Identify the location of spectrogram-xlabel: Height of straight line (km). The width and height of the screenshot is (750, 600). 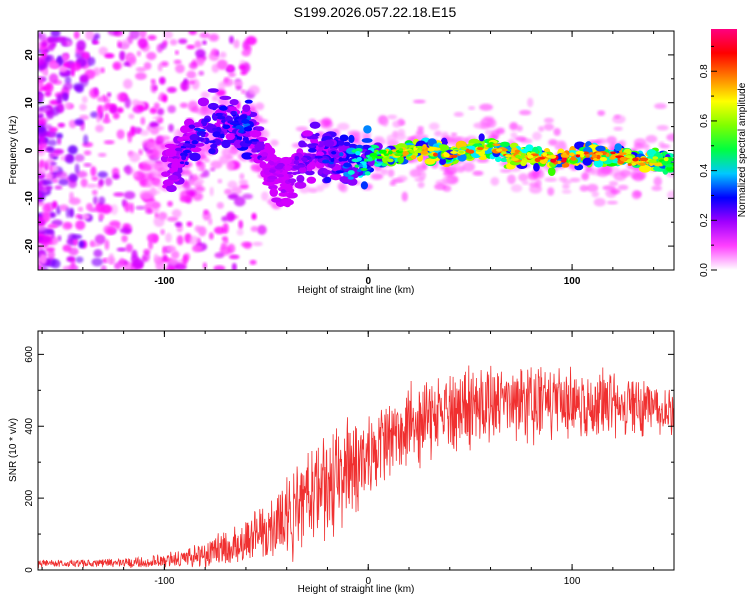
(356, 290).